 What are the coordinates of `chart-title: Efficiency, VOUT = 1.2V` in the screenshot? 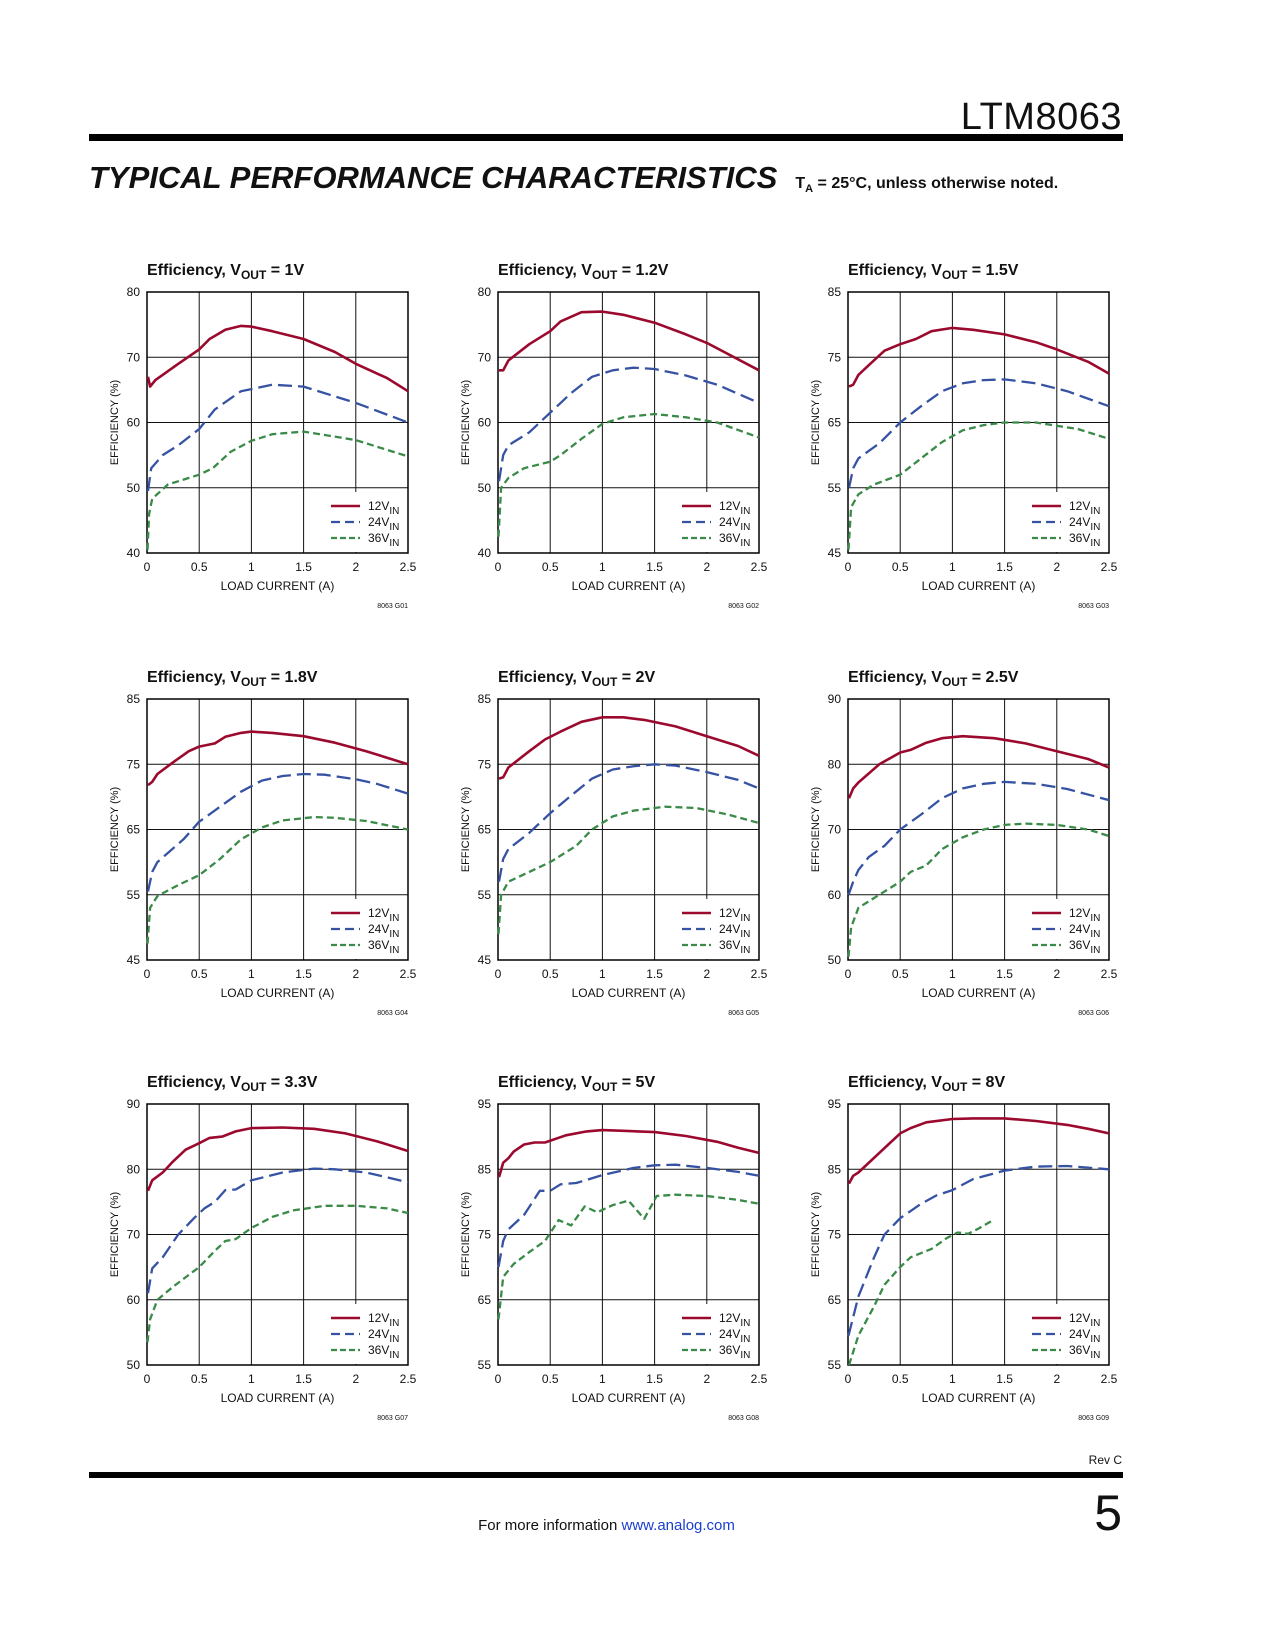 It's located at (583, 272).